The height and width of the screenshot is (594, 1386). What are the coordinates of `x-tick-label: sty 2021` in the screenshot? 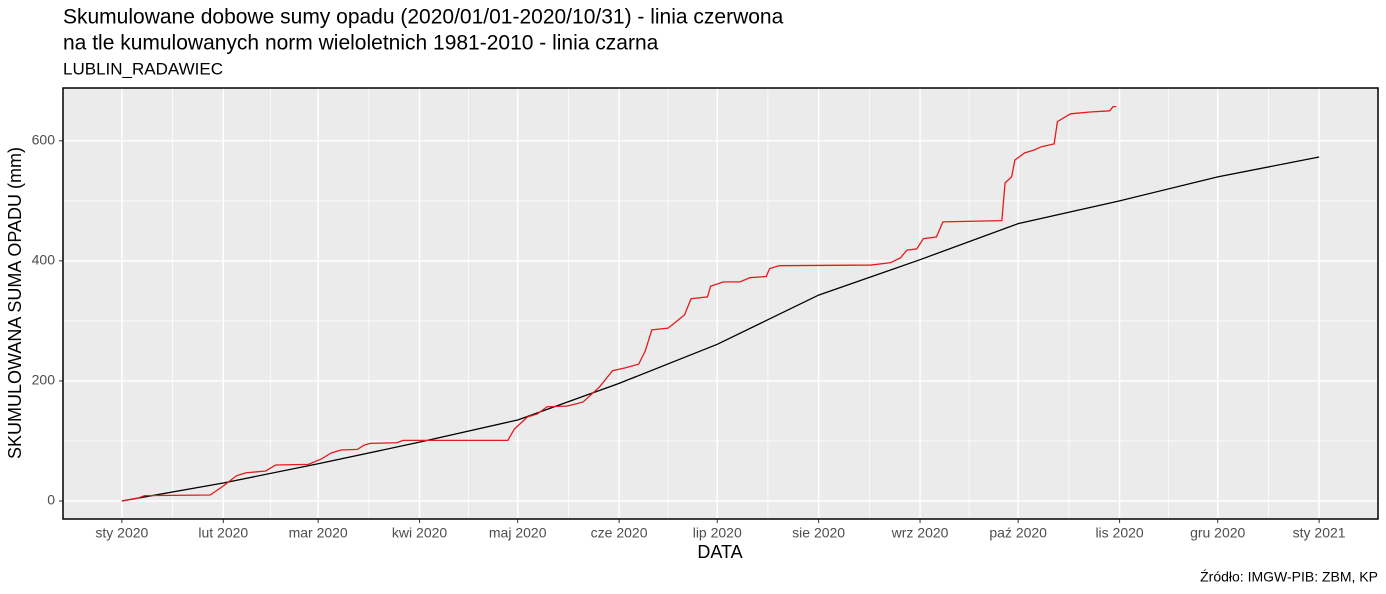 It's located at (1319, 533).